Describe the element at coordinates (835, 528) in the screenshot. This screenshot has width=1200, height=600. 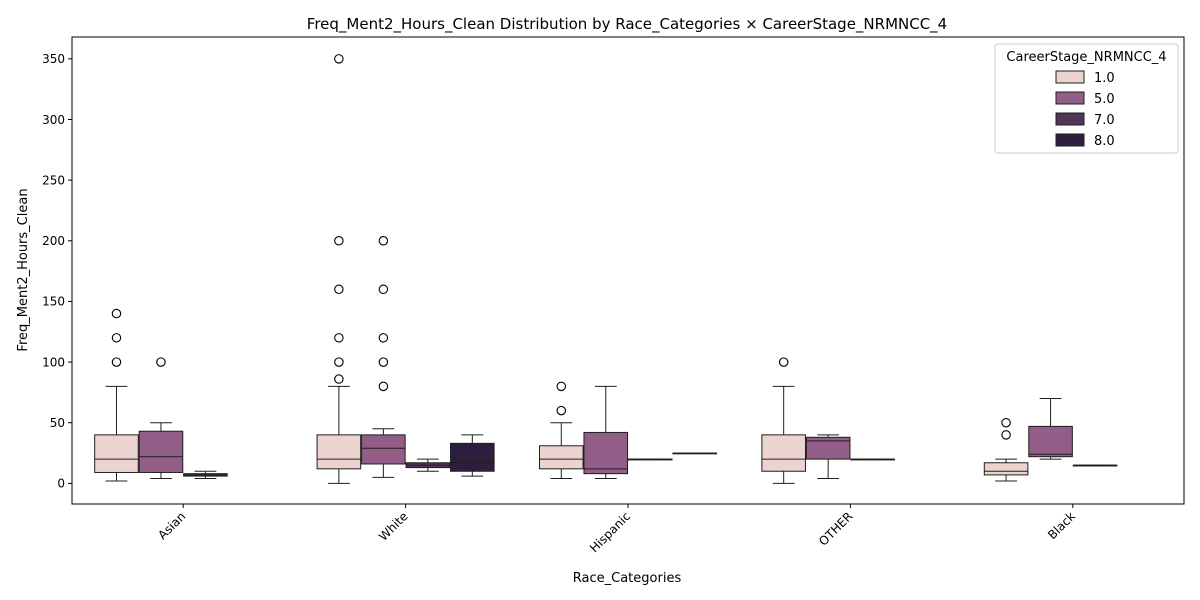
I see `x-tick-label: OTHER` at that location.